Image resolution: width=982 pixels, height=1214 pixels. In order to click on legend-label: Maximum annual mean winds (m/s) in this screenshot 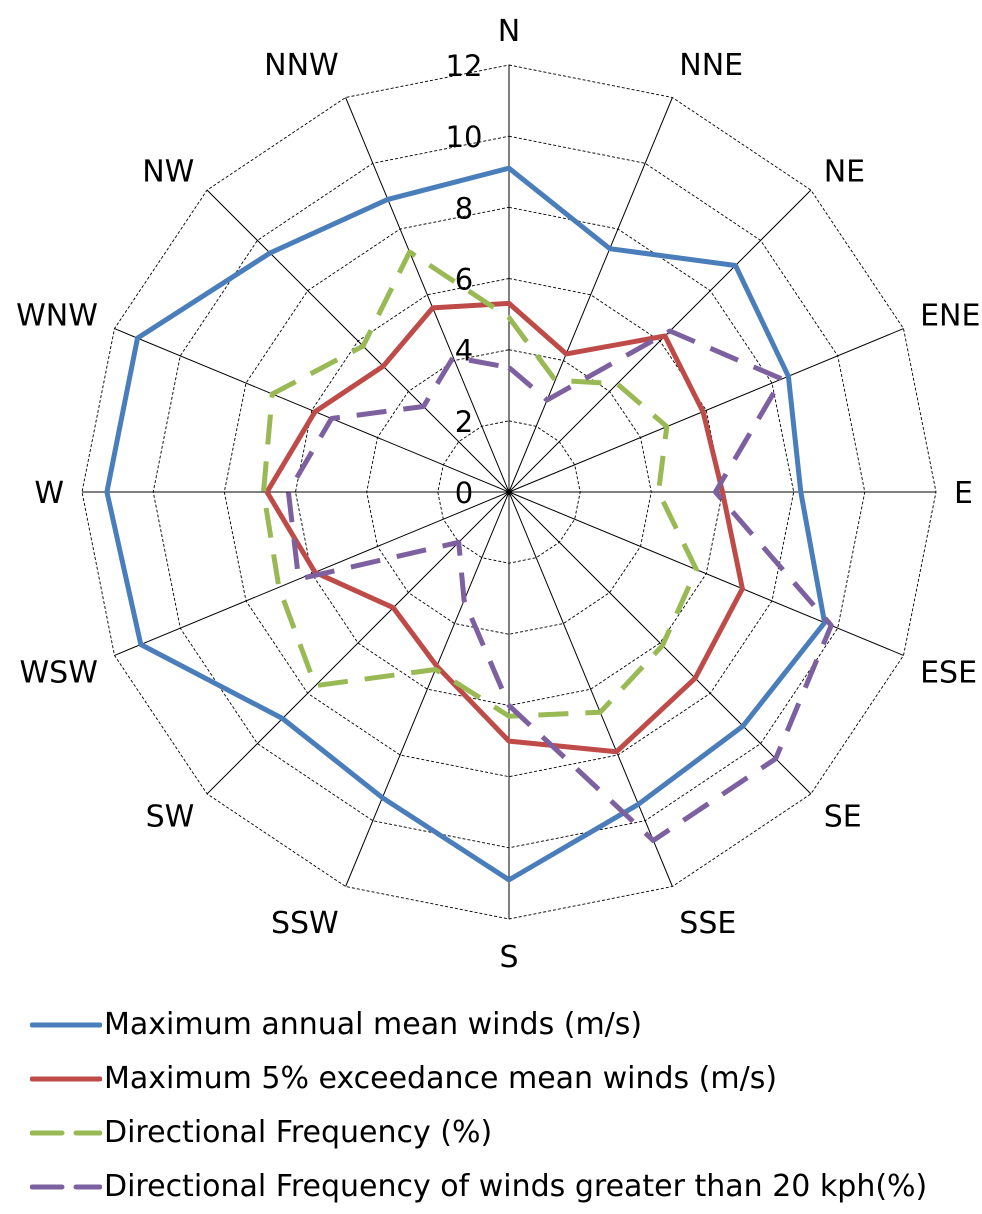, I will do `click(373, 1025)`.